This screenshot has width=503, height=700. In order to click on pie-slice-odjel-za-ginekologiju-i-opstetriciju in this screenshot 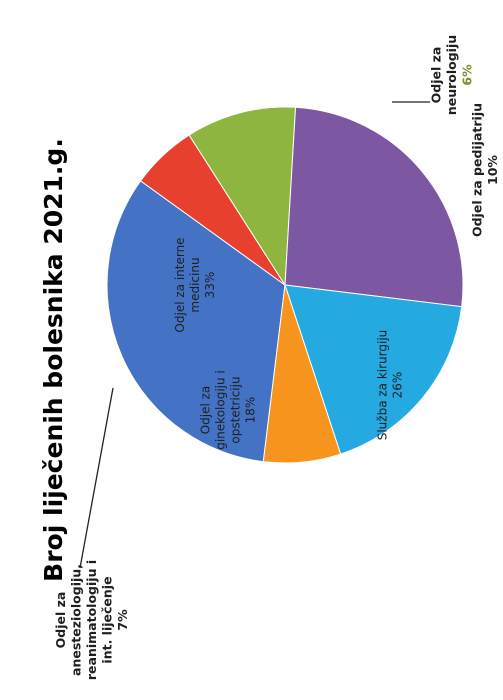, I will do `click(373, 369)`.